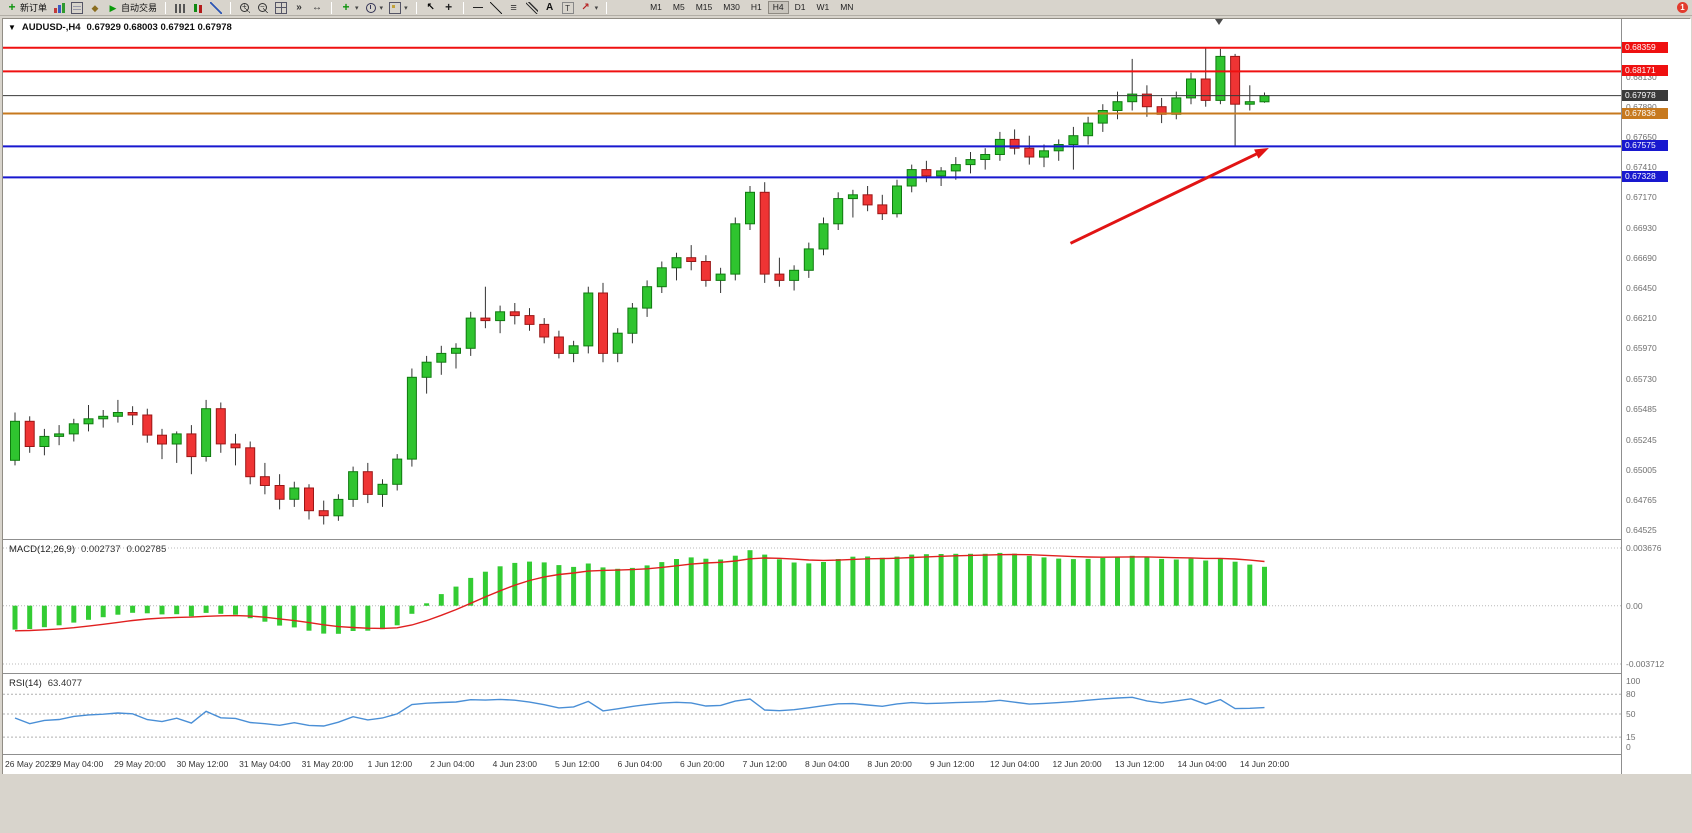 Image resolution: width=1692 pixels, height=833 pixels. Describe the element at coordinates (1015, 764) in the screenshot. I see `time-axis-label: 12 Jun 04:00` at that location.